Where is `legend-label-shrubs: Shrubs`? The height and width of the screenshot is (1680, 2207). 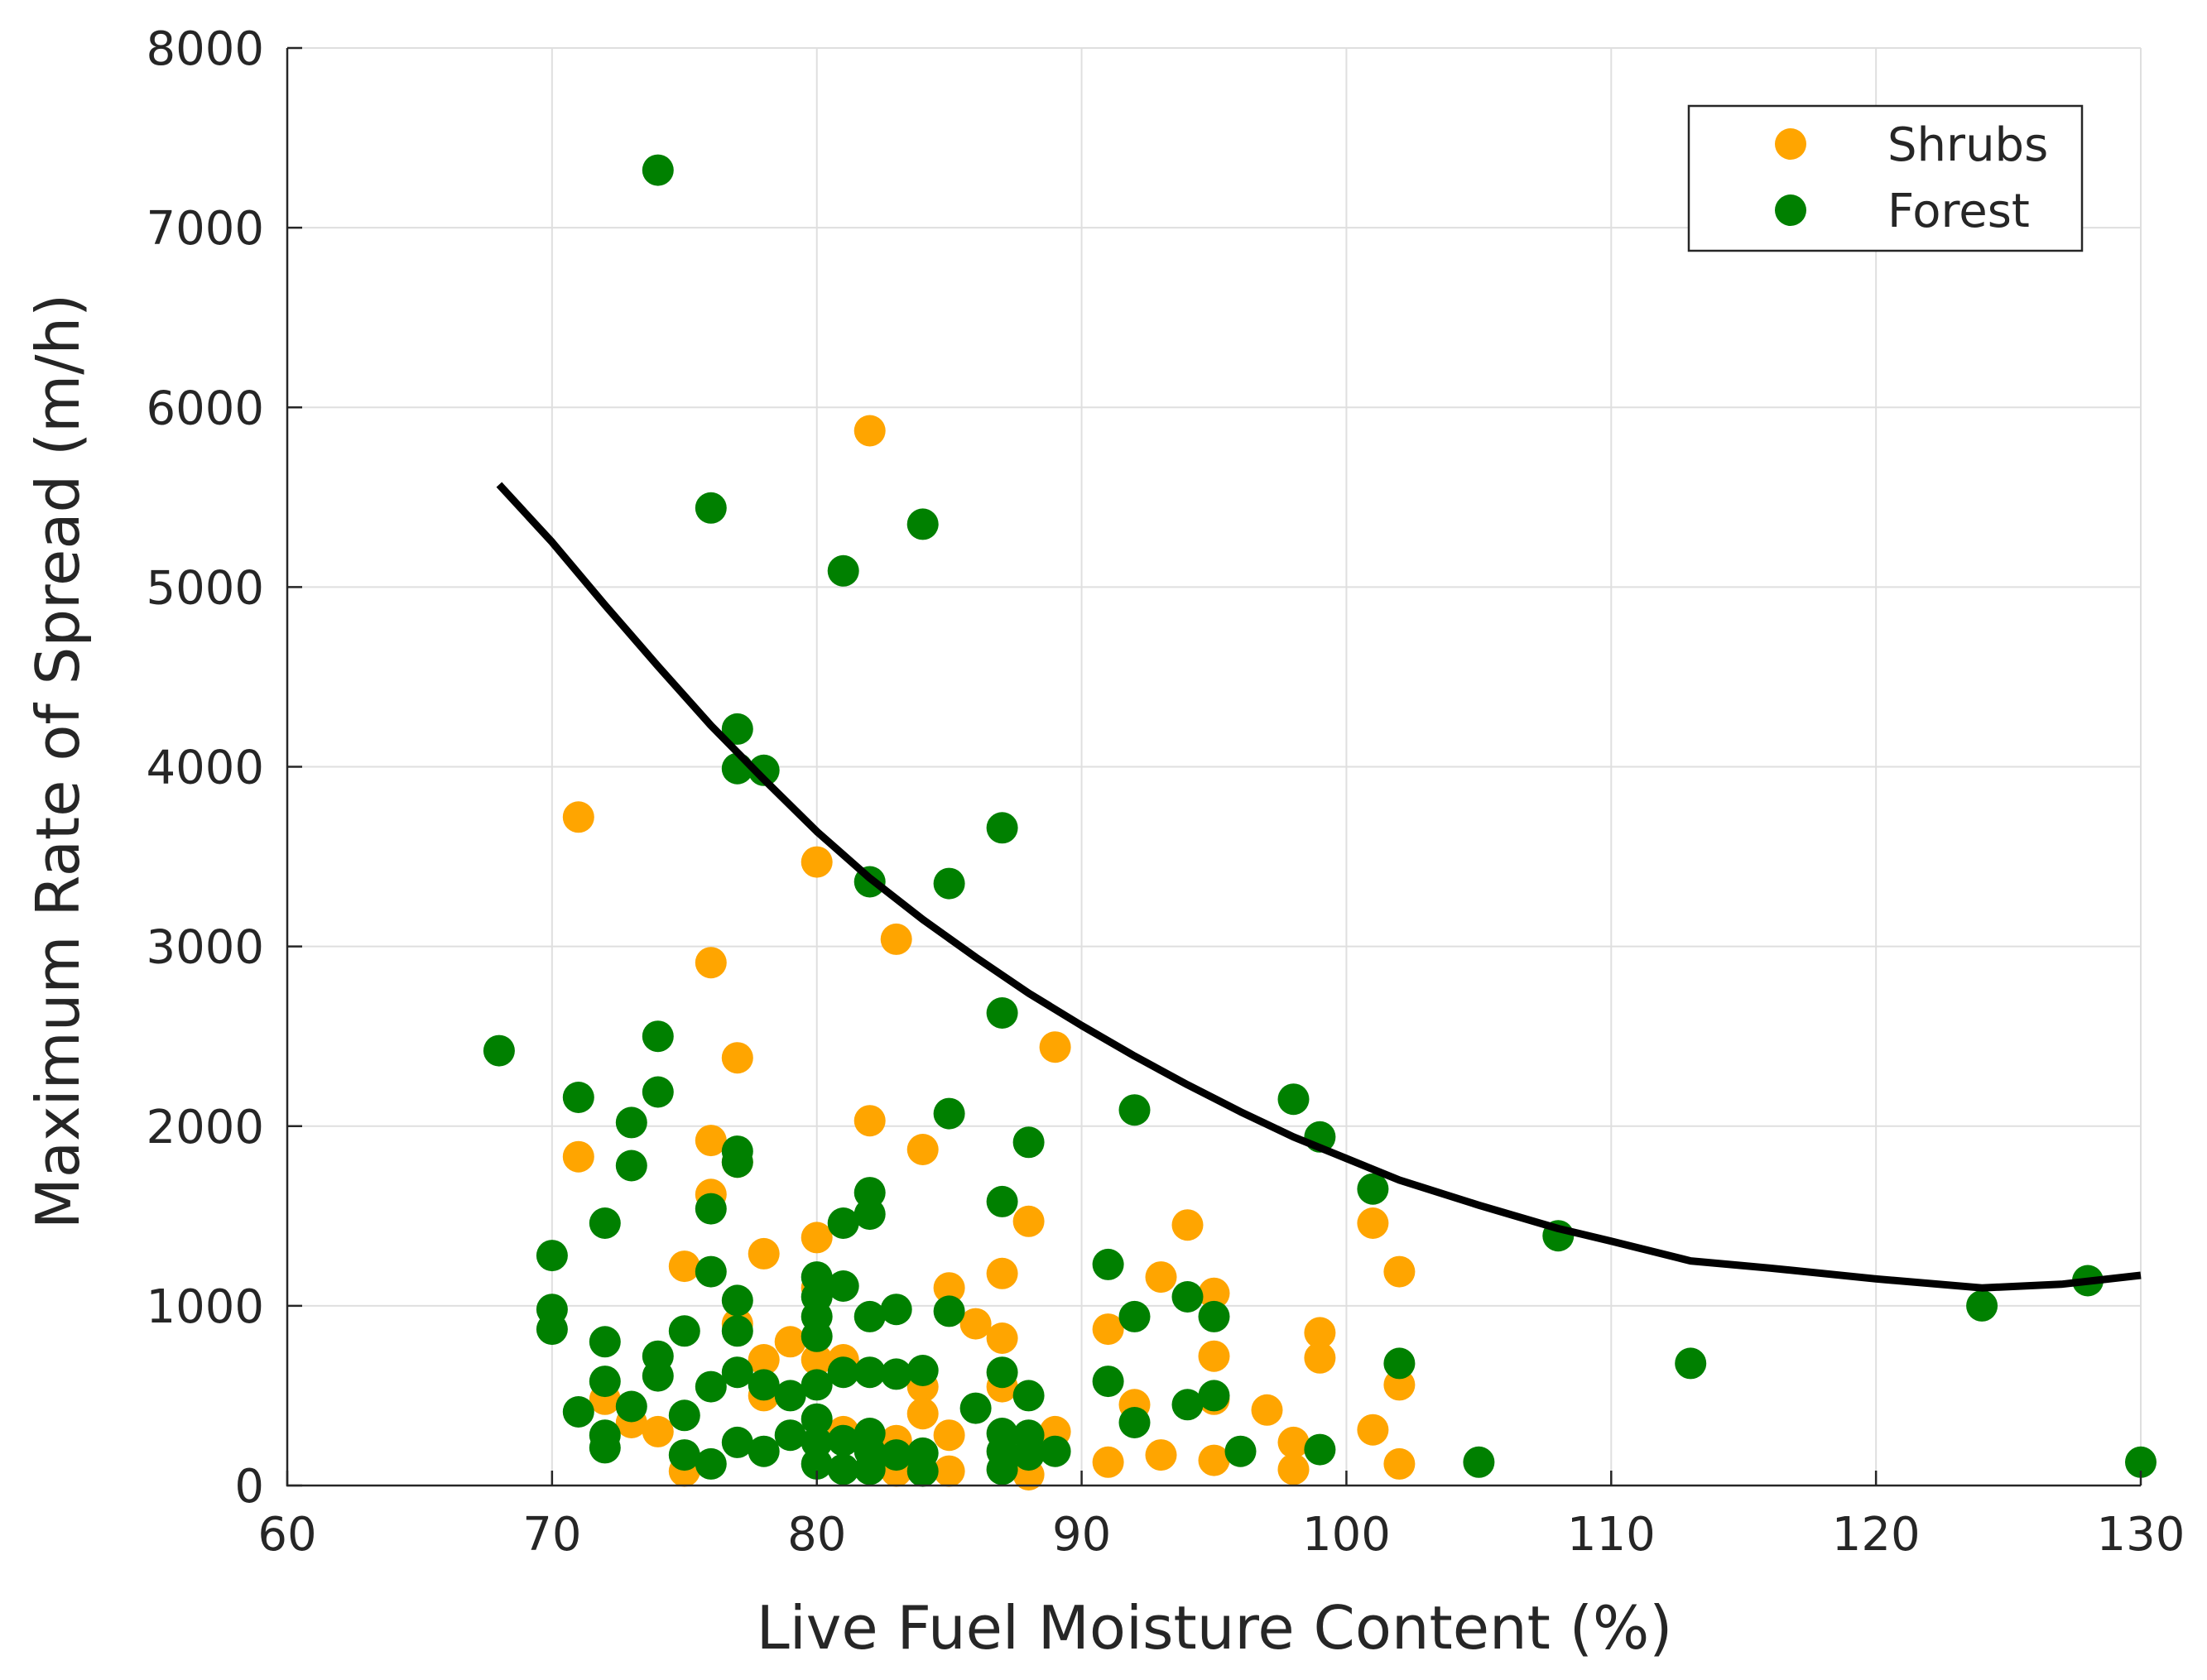 legend-label-shrubs: Shrubs is located at coordinates (1967, 145).